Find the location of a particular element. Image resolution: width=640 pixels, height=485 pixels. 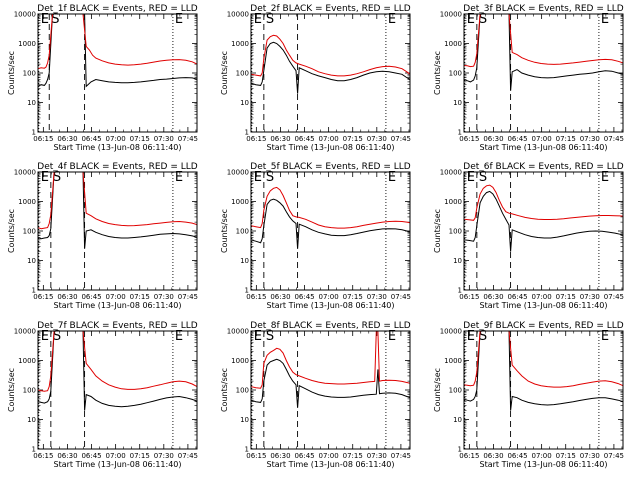

chart-title: Det_8f BLACK = Events, RED = LLD is located at coordinates (330, 326).